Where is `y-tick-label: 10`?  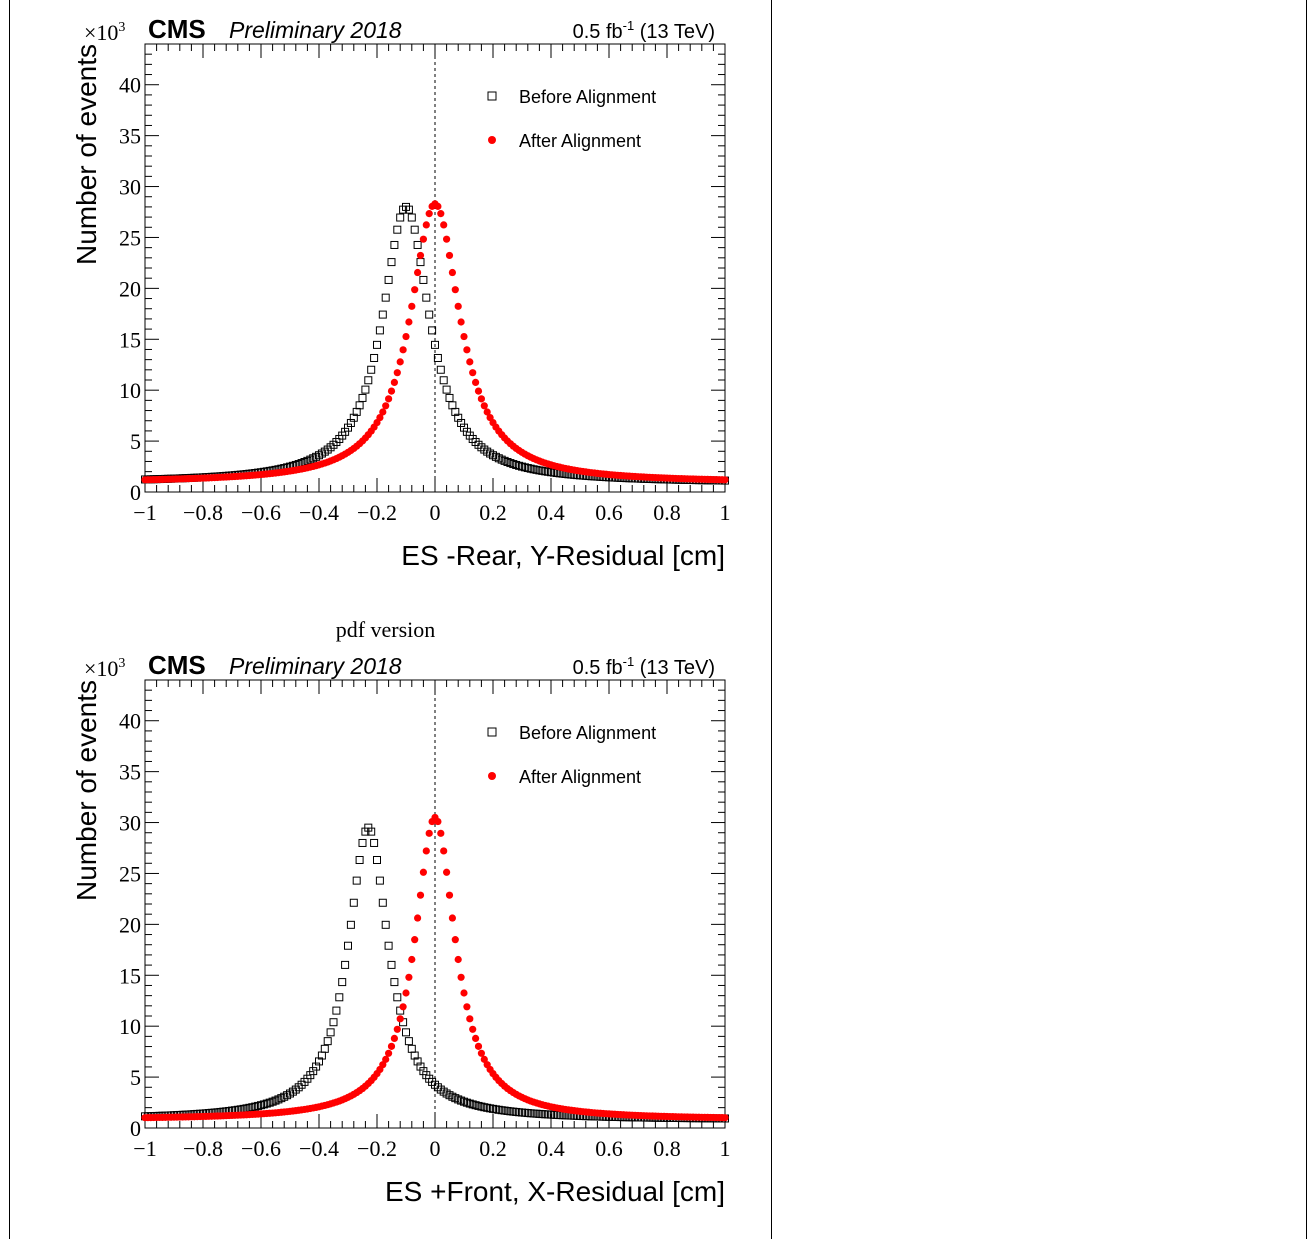 y-tick-label: 10 is located at coordinates (130, 390).